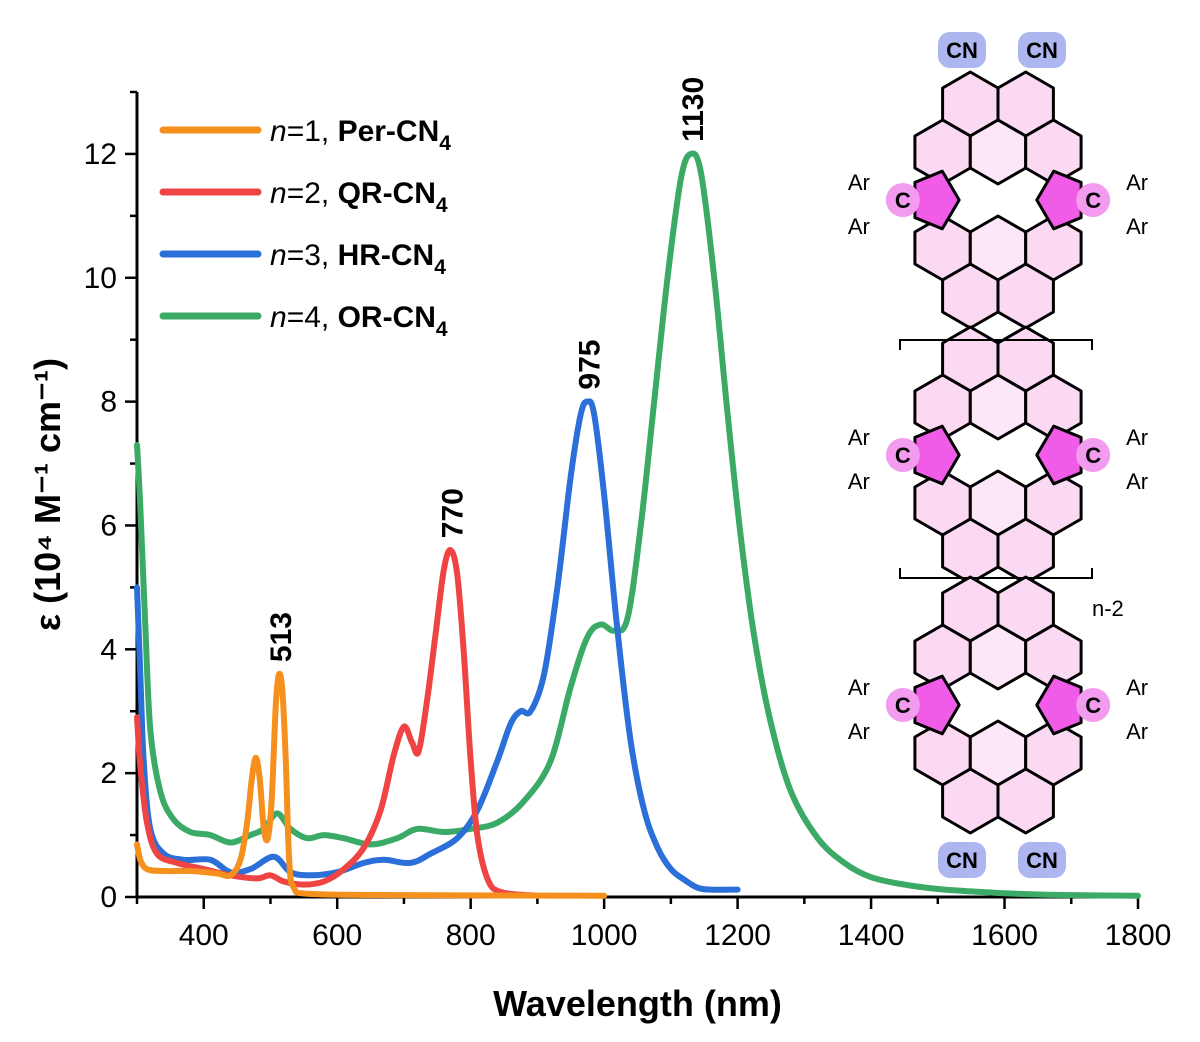 Image resolution: width=1200 pixels, height=1042 pixels. Describe the element at coordinates (637, 1003) in the screenshot. I see `x-axis-title: Wavelength (nm)` at that location.